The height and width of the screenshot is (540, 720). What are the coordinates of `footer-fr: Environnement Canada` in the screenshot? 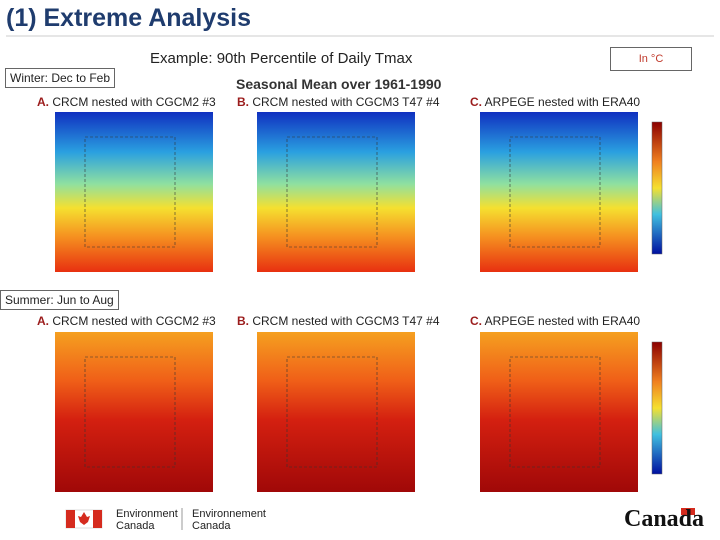 It's located at (229, 520).